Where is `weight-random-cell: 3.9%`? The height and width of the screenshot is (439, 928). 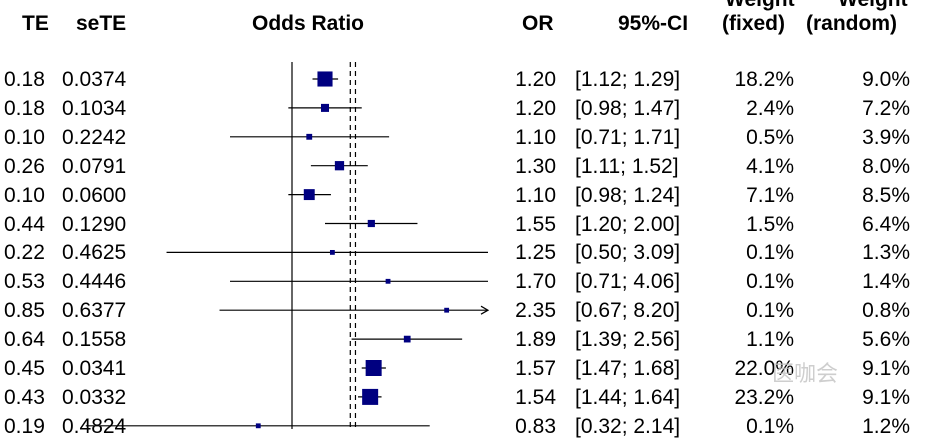 weight-random-cell: 3.9% is located at coordinates (886, 137).